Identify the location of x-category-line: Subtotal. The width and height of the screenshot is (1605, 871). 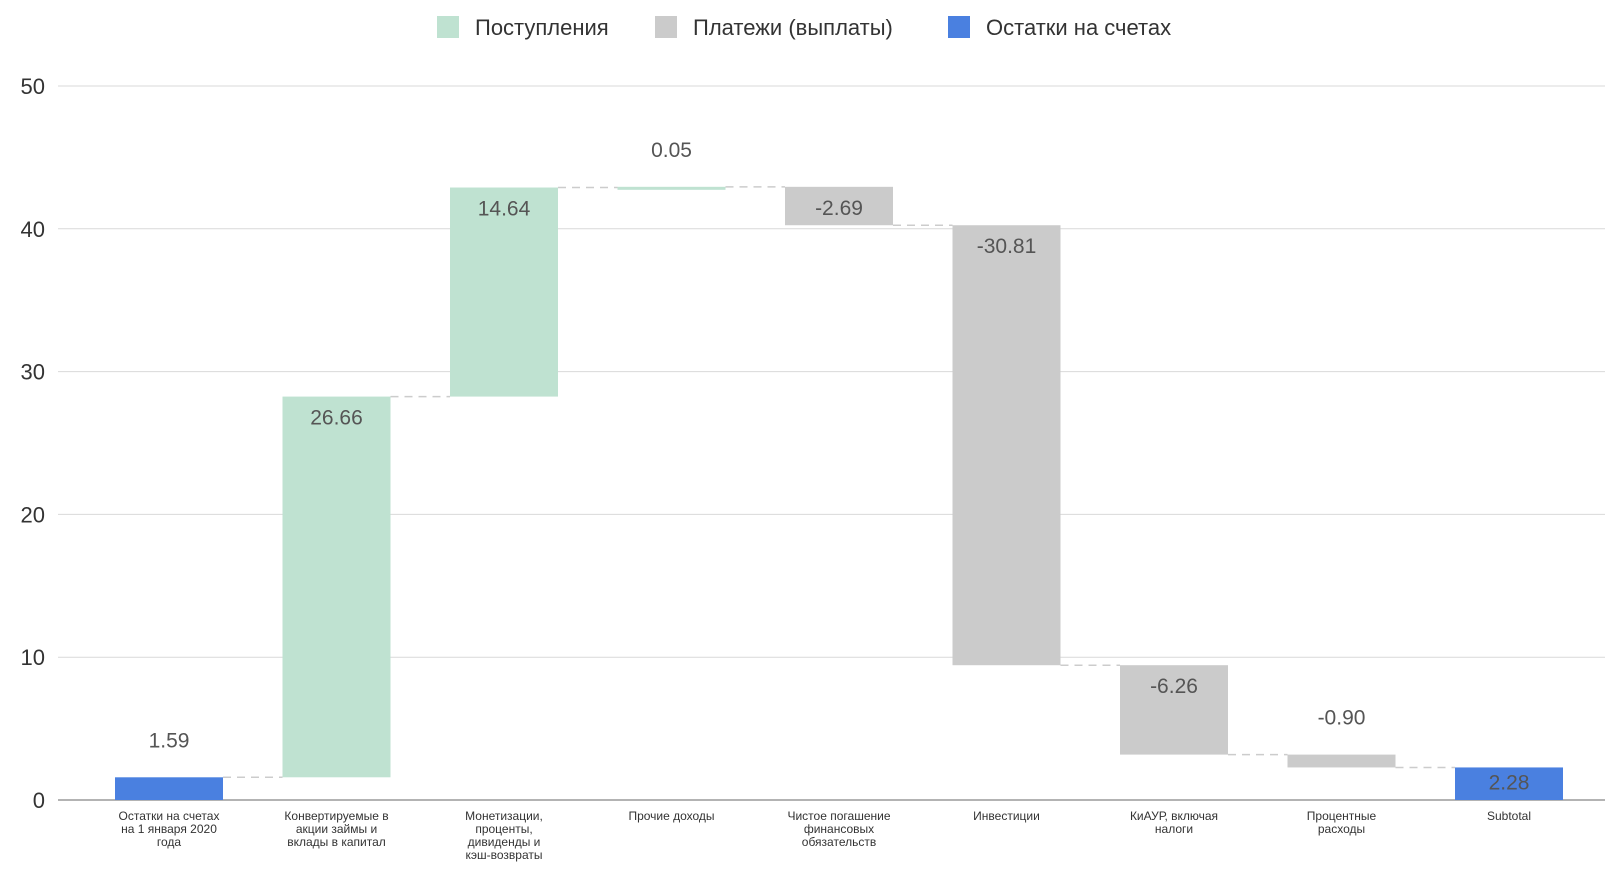
(1509, 816).